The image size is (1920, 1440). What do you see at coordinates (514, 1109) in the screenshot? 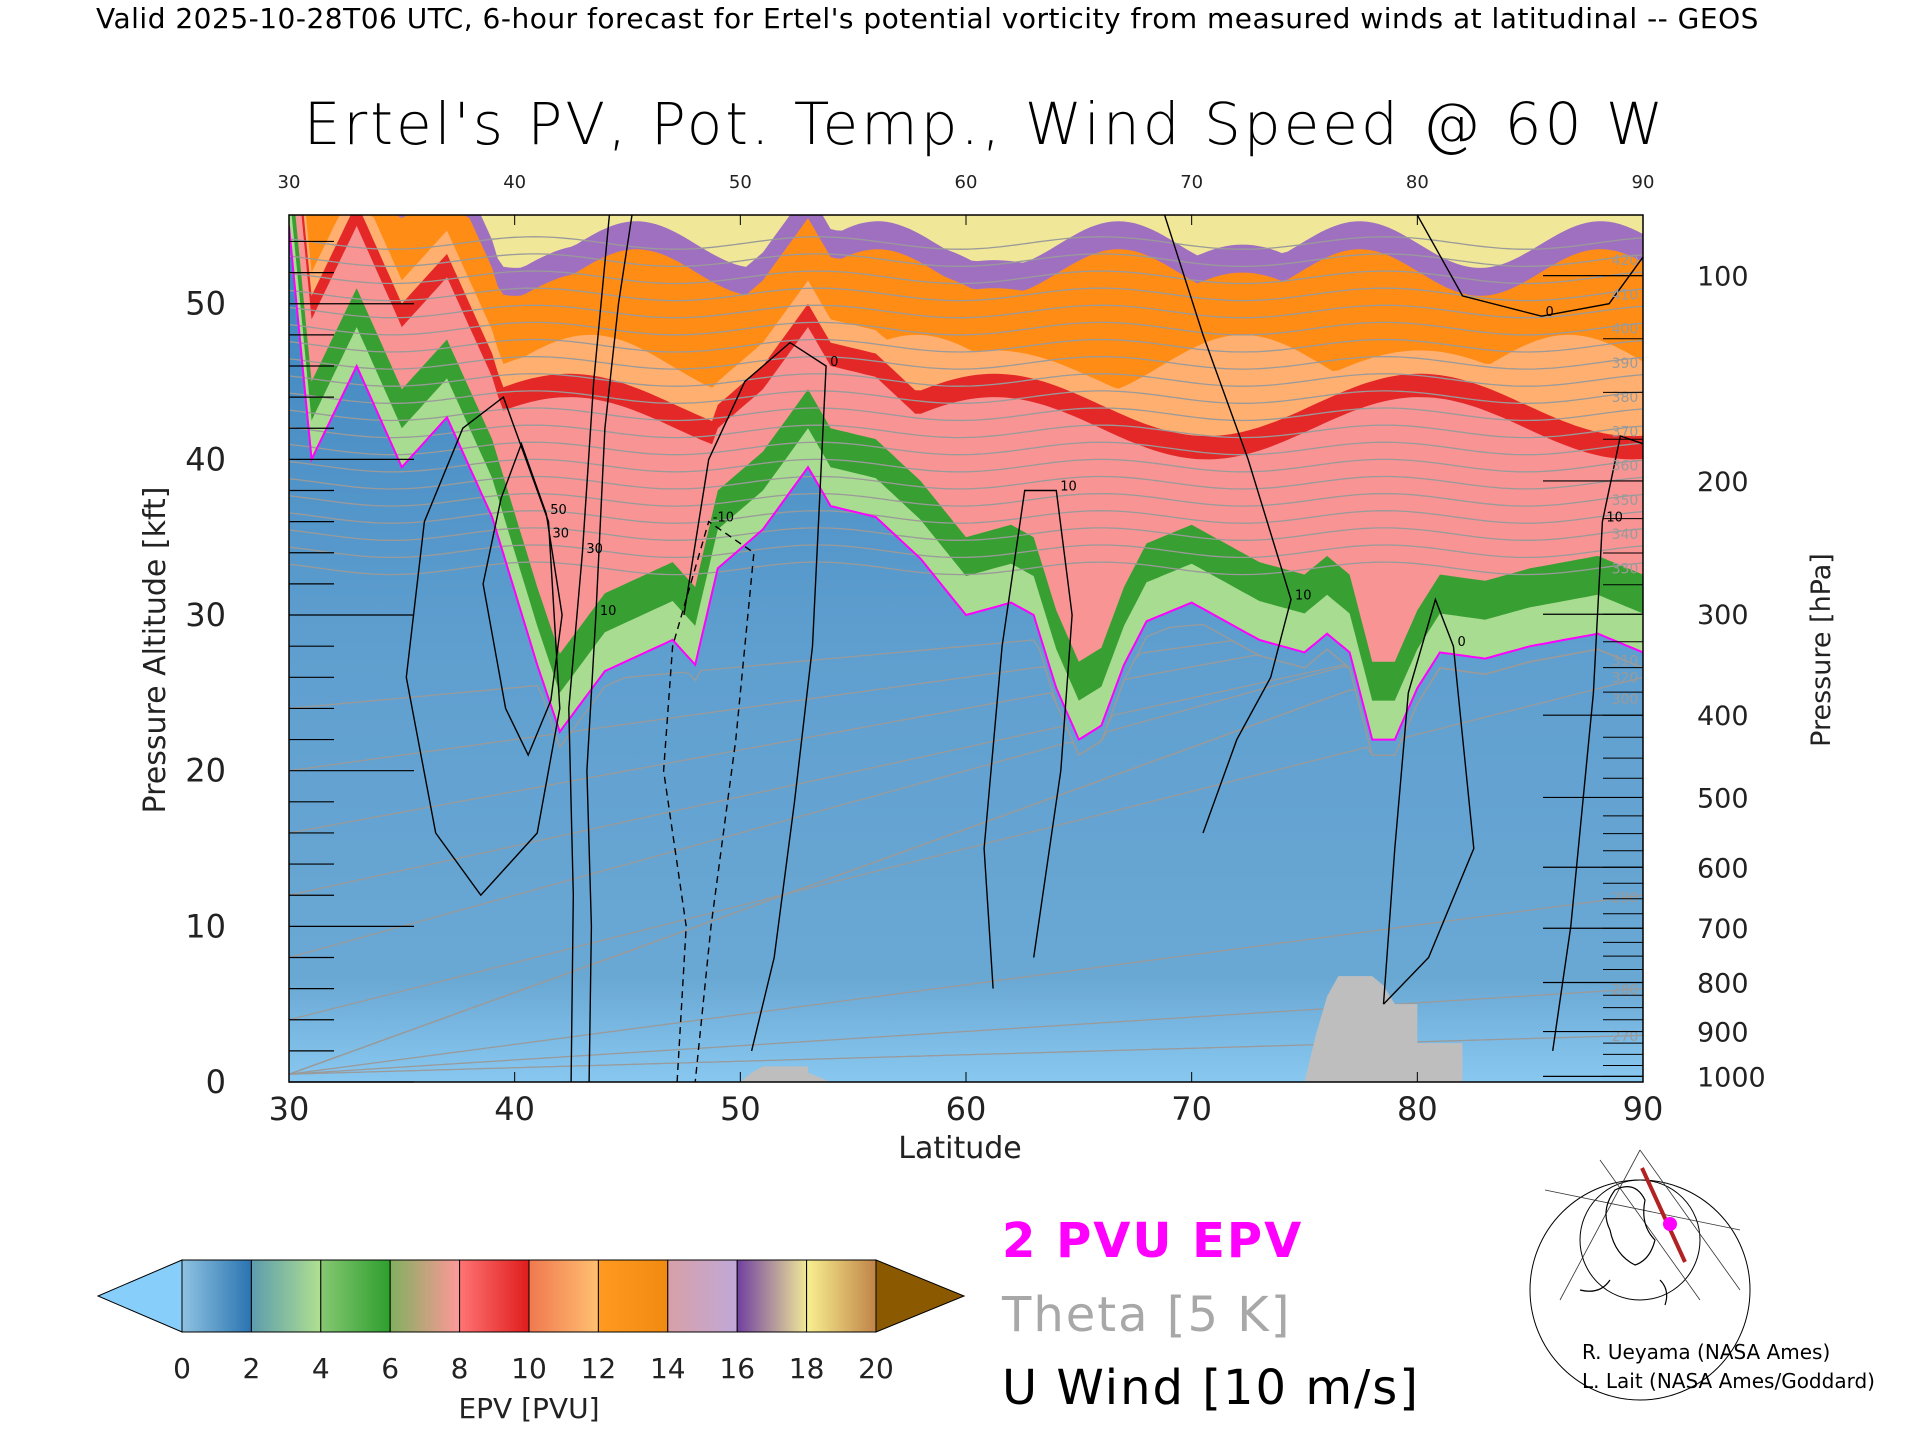
I see `x-tick-label: 40` at bounding box center [514, 1109].